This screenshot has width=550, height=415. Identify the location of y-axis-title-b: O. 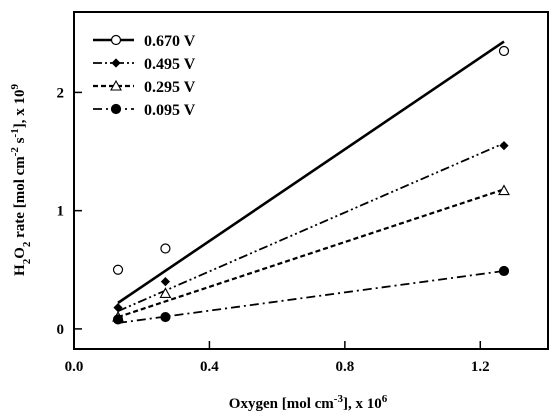
(20, 253).